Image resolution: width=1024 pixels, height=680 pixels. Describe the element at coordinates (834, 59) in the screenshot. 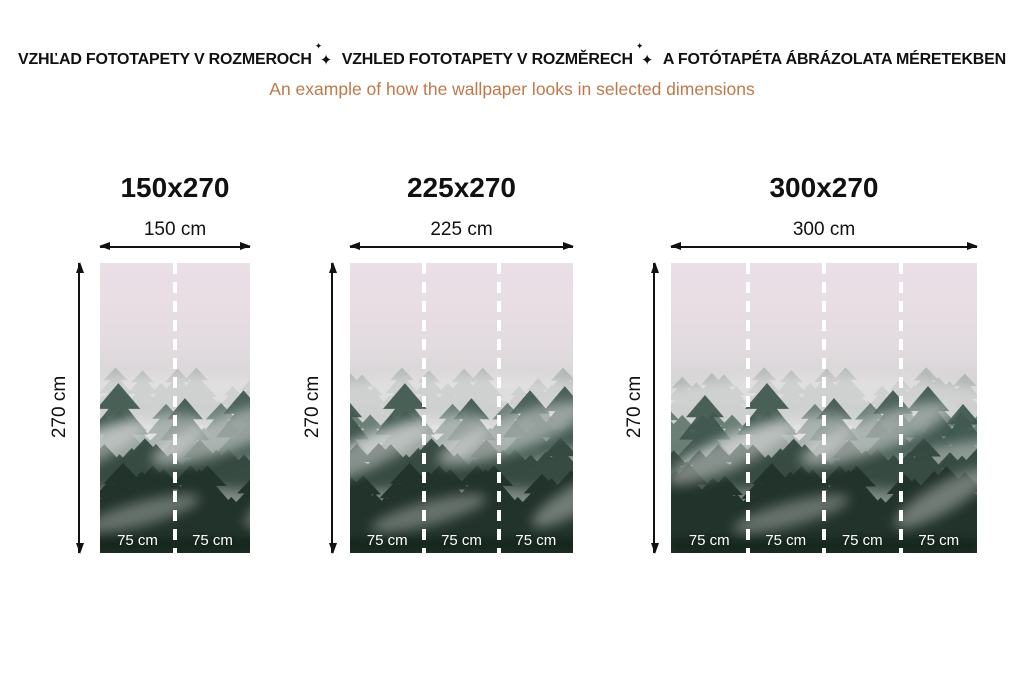

I see `title-part-hu: A FOTÓTAPÉTA ÁBRÁZOLATA MÉRETEKBEN` at that location.